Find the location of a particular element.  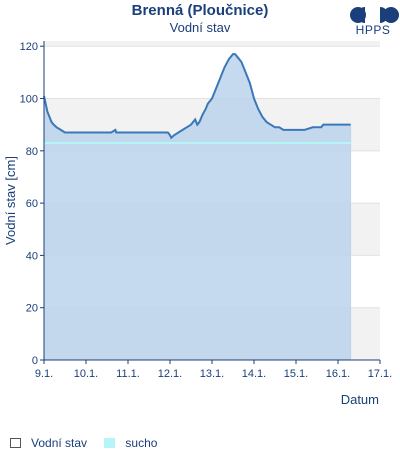

hpps-logo: HPPS is located at coordinates (373, 24).